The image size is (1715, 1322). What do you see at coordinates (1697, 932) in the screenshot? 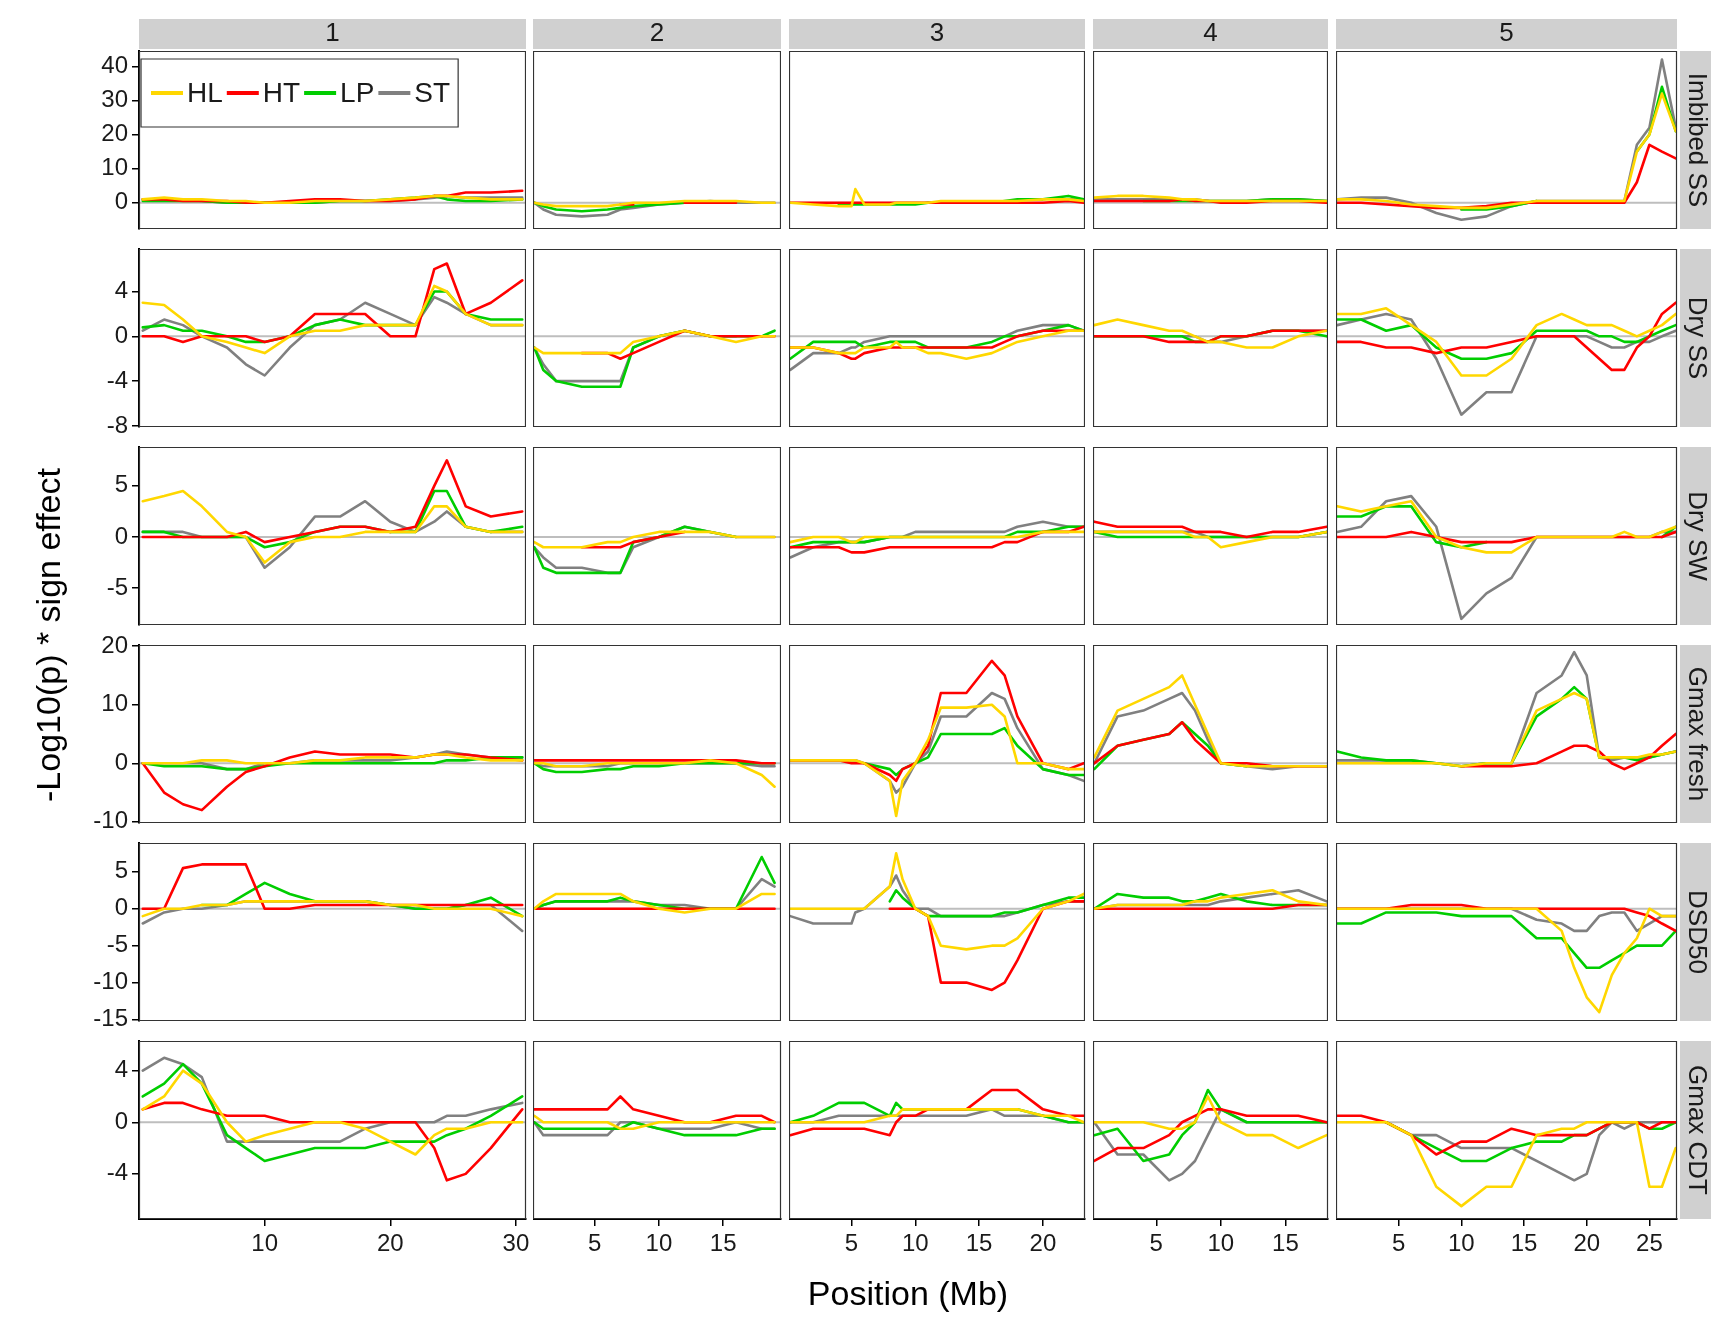
I see `y2-axis-title: DSD50` at bounding box center [1697, 932].